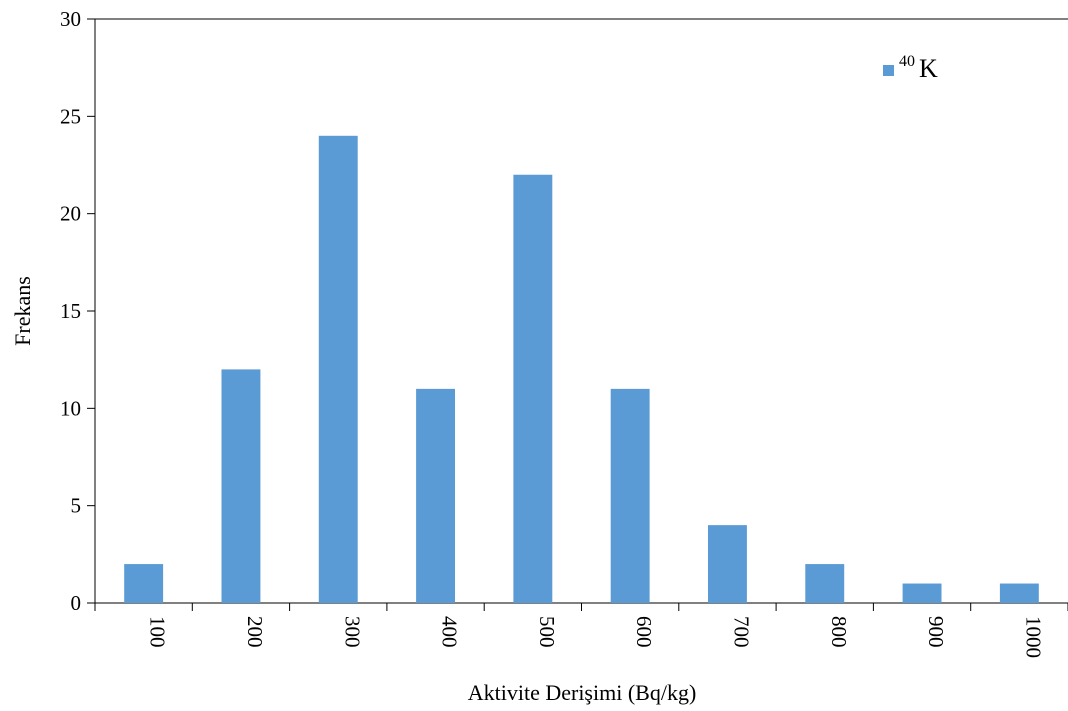  Describe the element at coordinates (76, 506) in the screenshot. I see `y-tick-label: 5` at that location.